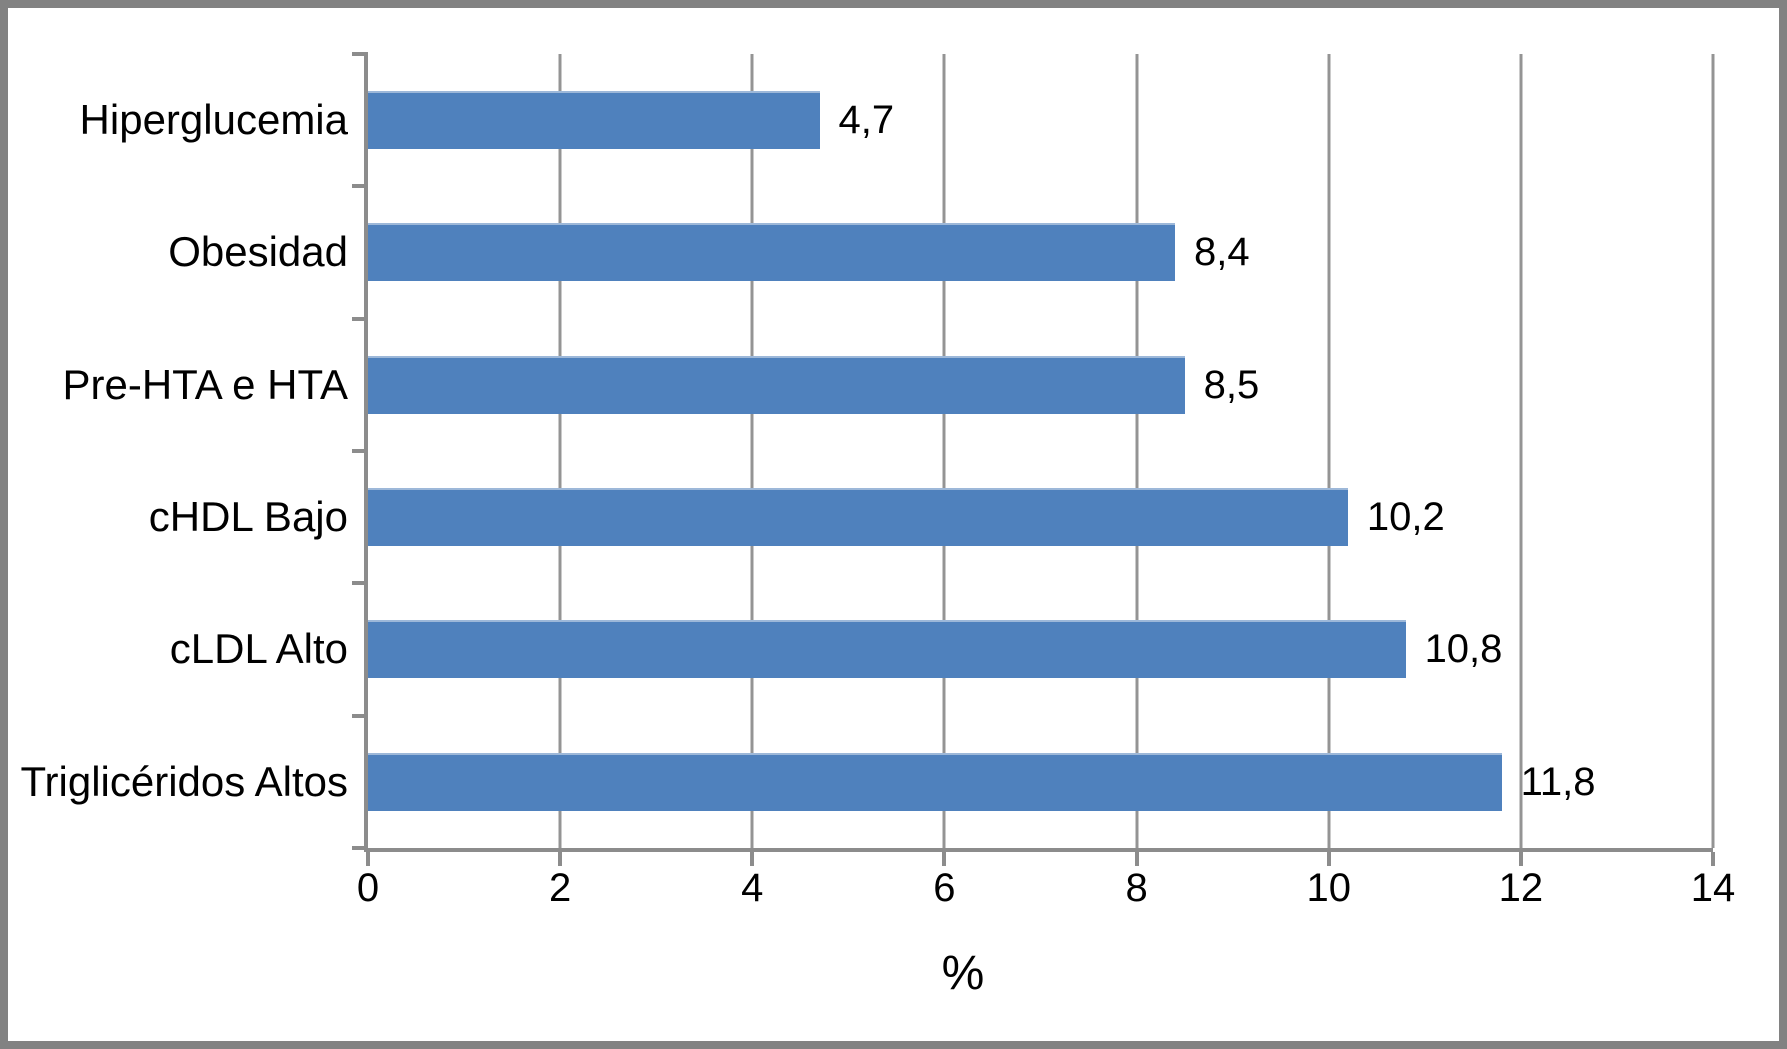 This screenshot has width=1787, height=1049. I want to click on bar-chdl-bajo, so click(858, 517).